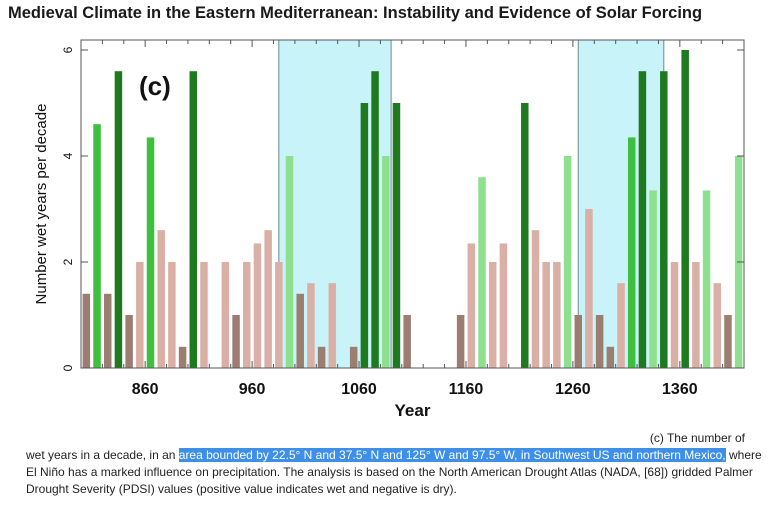 The height and width of the screenshot is (511, 776). Describe the element at coordinates (252, 389) in the screenshot. I see `x-tick-label-960: 960` at that location.